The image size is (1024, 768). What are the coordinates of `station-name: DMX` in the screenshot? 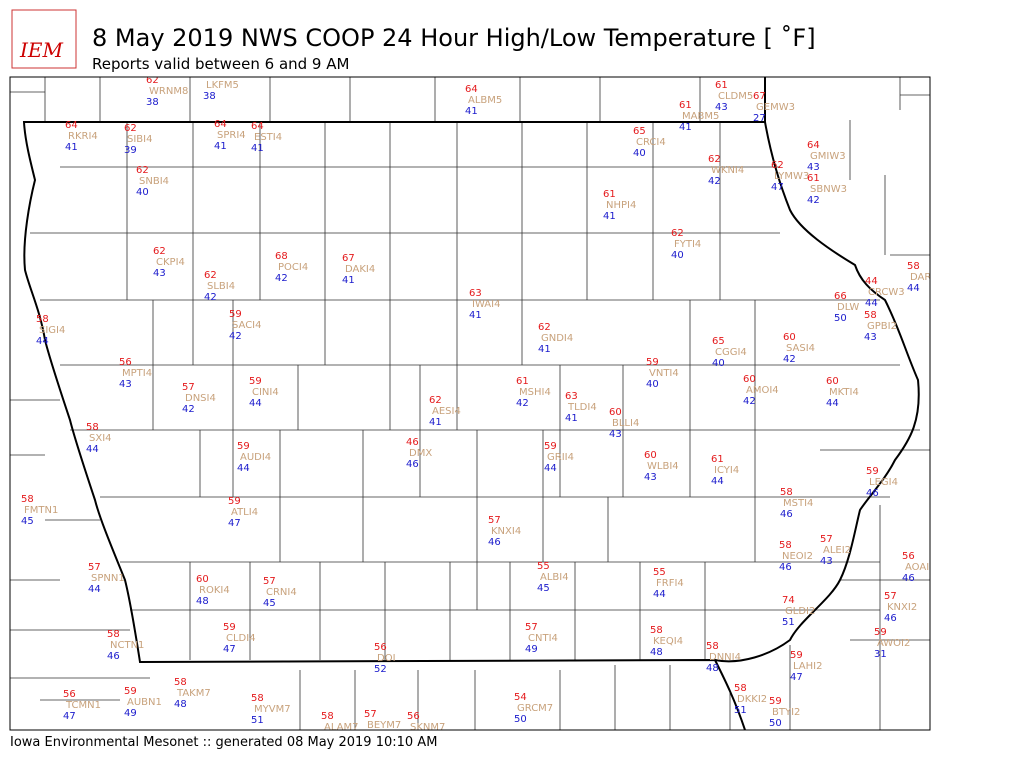 It's located at (420, 453).